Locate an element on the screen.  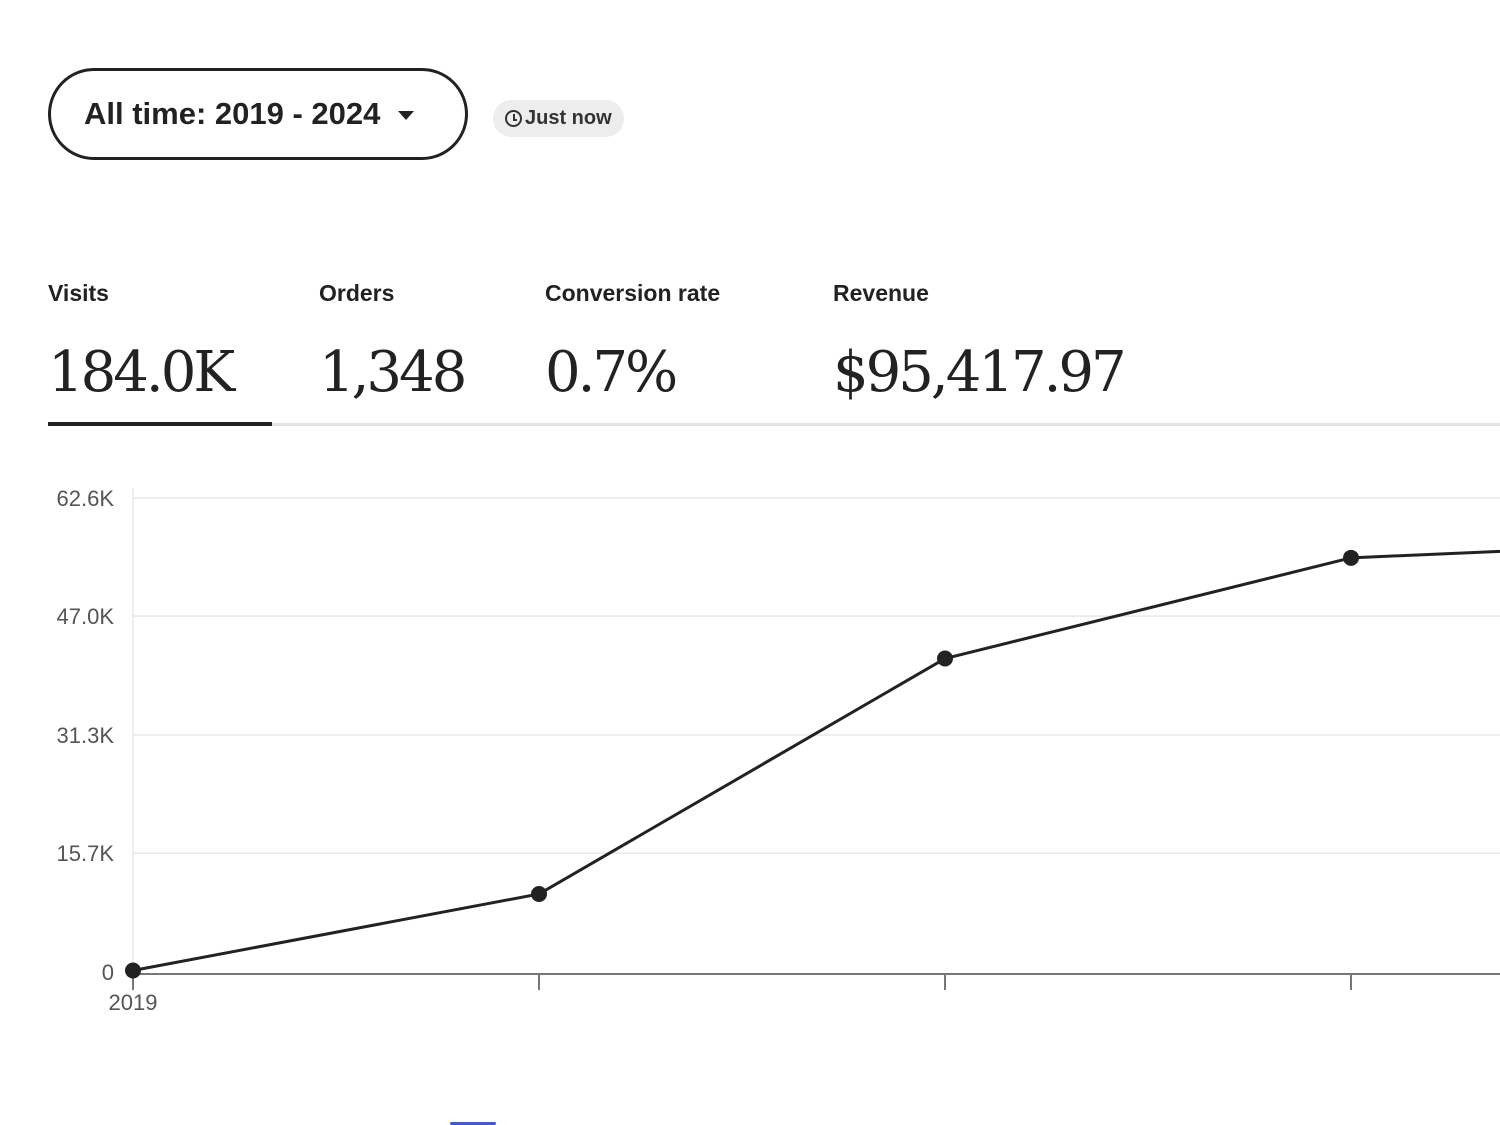
metric-value: 0.7% is located at coordinates (611, 372).